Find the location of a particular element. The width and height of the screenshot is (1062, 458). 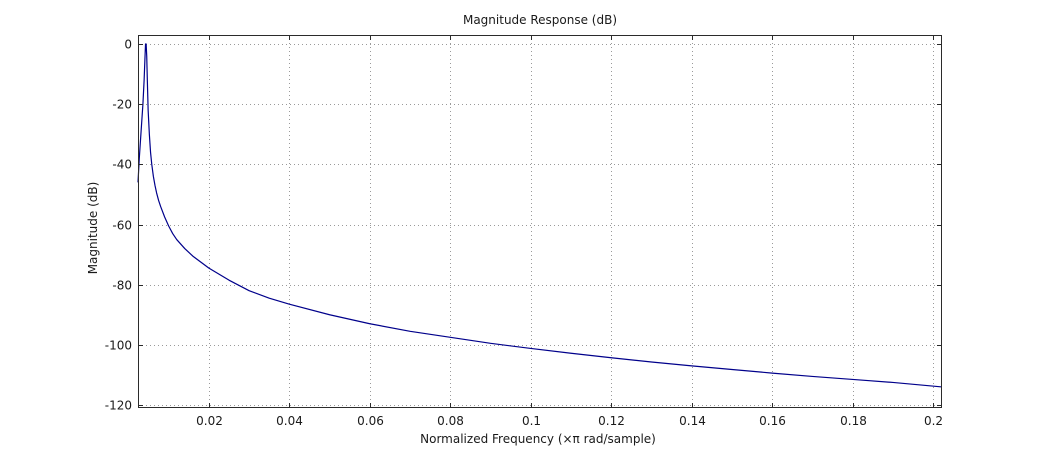

y-axis-title: Magnitude (dB) is located at coordinates (93, 228).